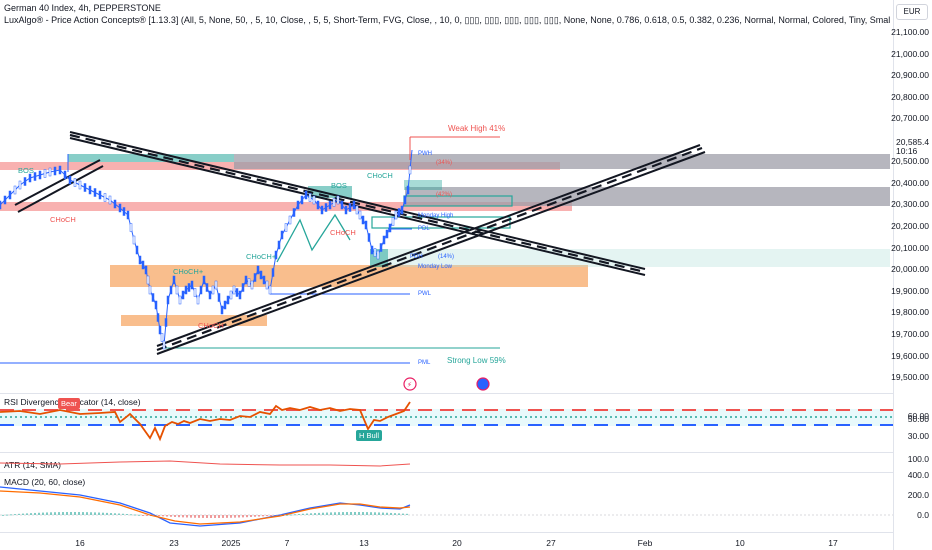 This screenshot has height=550, width=932. What do you see at coordinates (287, 543) in the screenshot?
I see `time-tick: 7` at bounding box center [287, 543].